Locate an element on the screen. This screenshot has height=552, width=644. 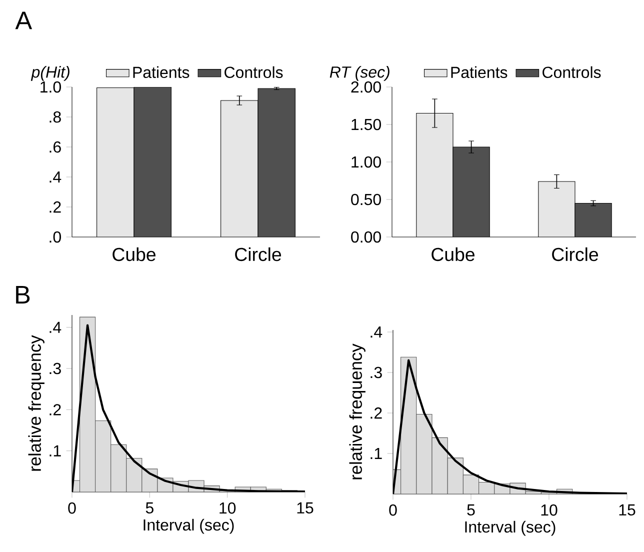
y-tick-label: 0.50 is located at coordinates (366, 200).